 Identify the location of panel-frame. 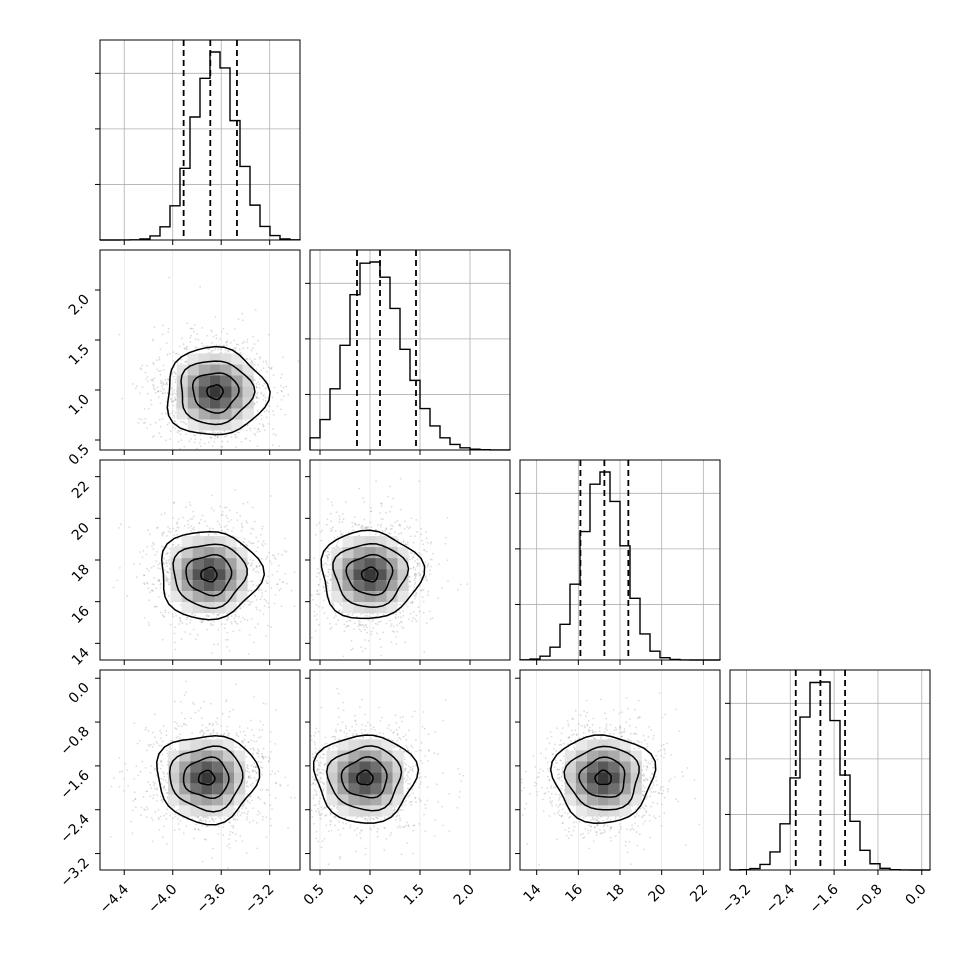
(410, 350).